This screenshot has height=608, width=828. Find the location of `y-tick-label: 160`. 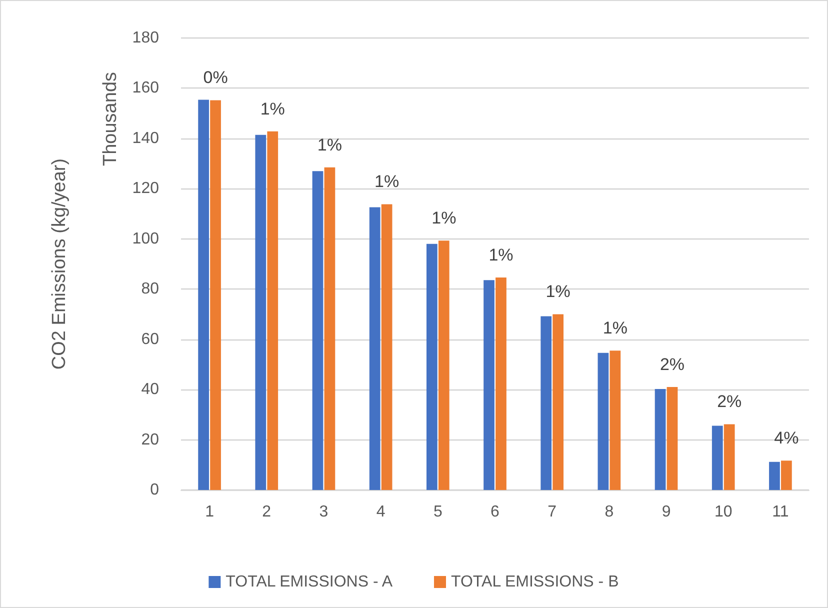

y-tick-label: 160 is located at coordinates (146, 88).